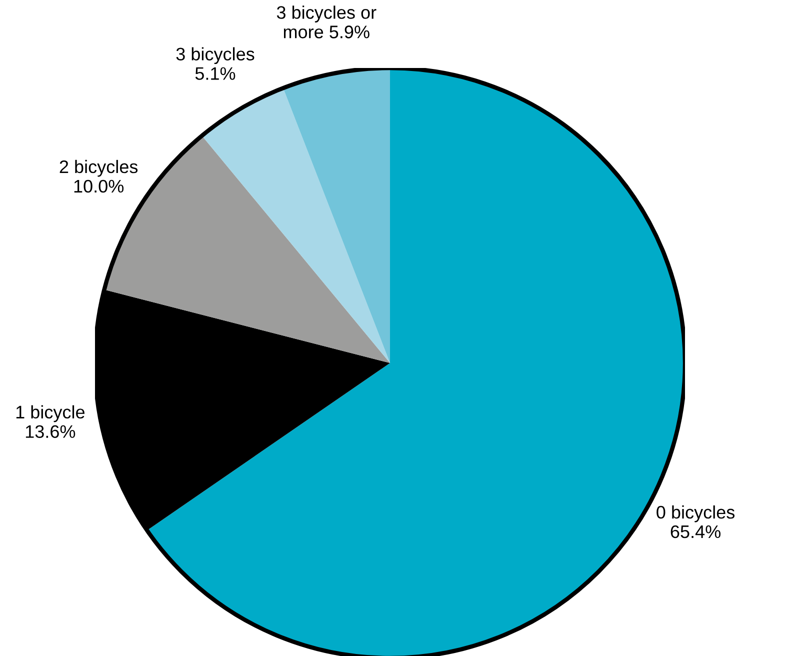 Image resolution: width=792 pixels, height=656 pixels. What do you see at coordinates (326, 22) in the screenshot?
I see `slice-label: 3 bicycles or more 5.9%` at bounding box center [326, 22].